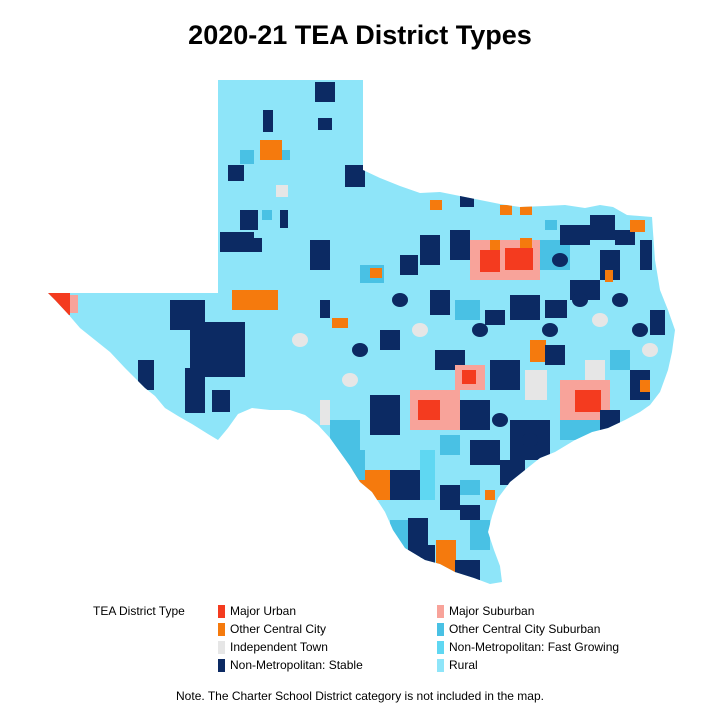 The image size is (720, 720). What do you see at coordinates (588, 401) in the screenshot?
I see `houston` at bounding box center [588, 401].